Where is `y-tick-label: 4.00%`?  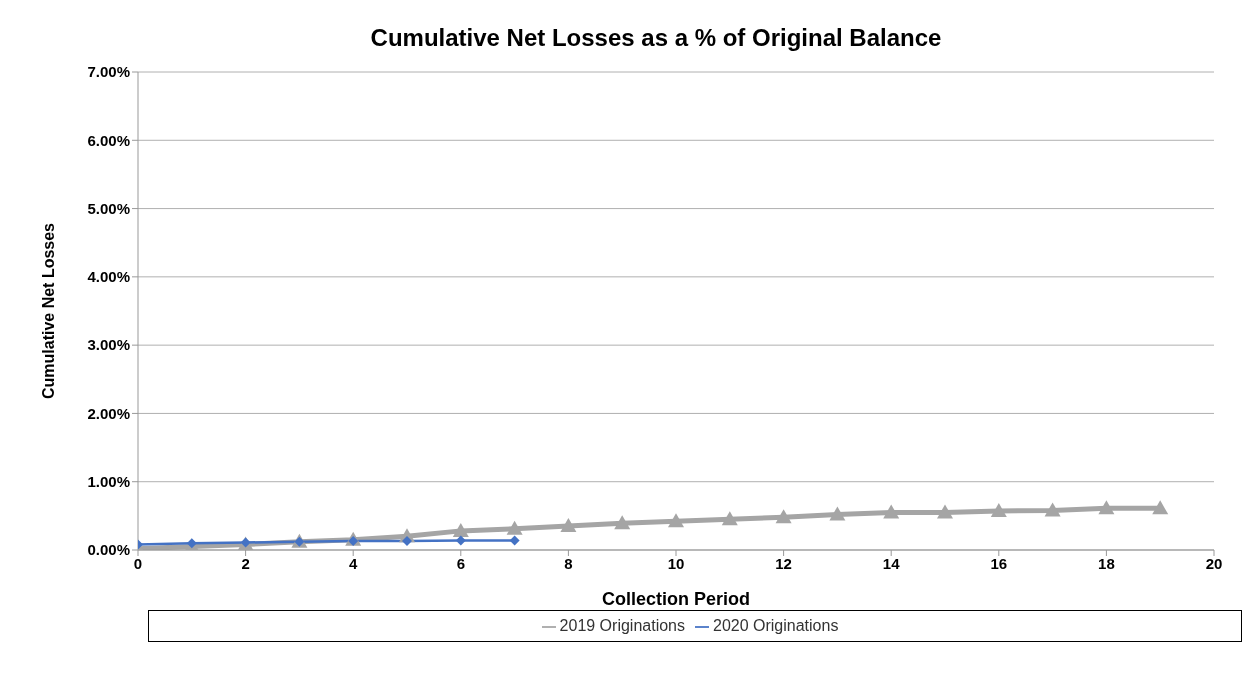 y-tick-label: 4.00% is located at coordinates (108, 277).